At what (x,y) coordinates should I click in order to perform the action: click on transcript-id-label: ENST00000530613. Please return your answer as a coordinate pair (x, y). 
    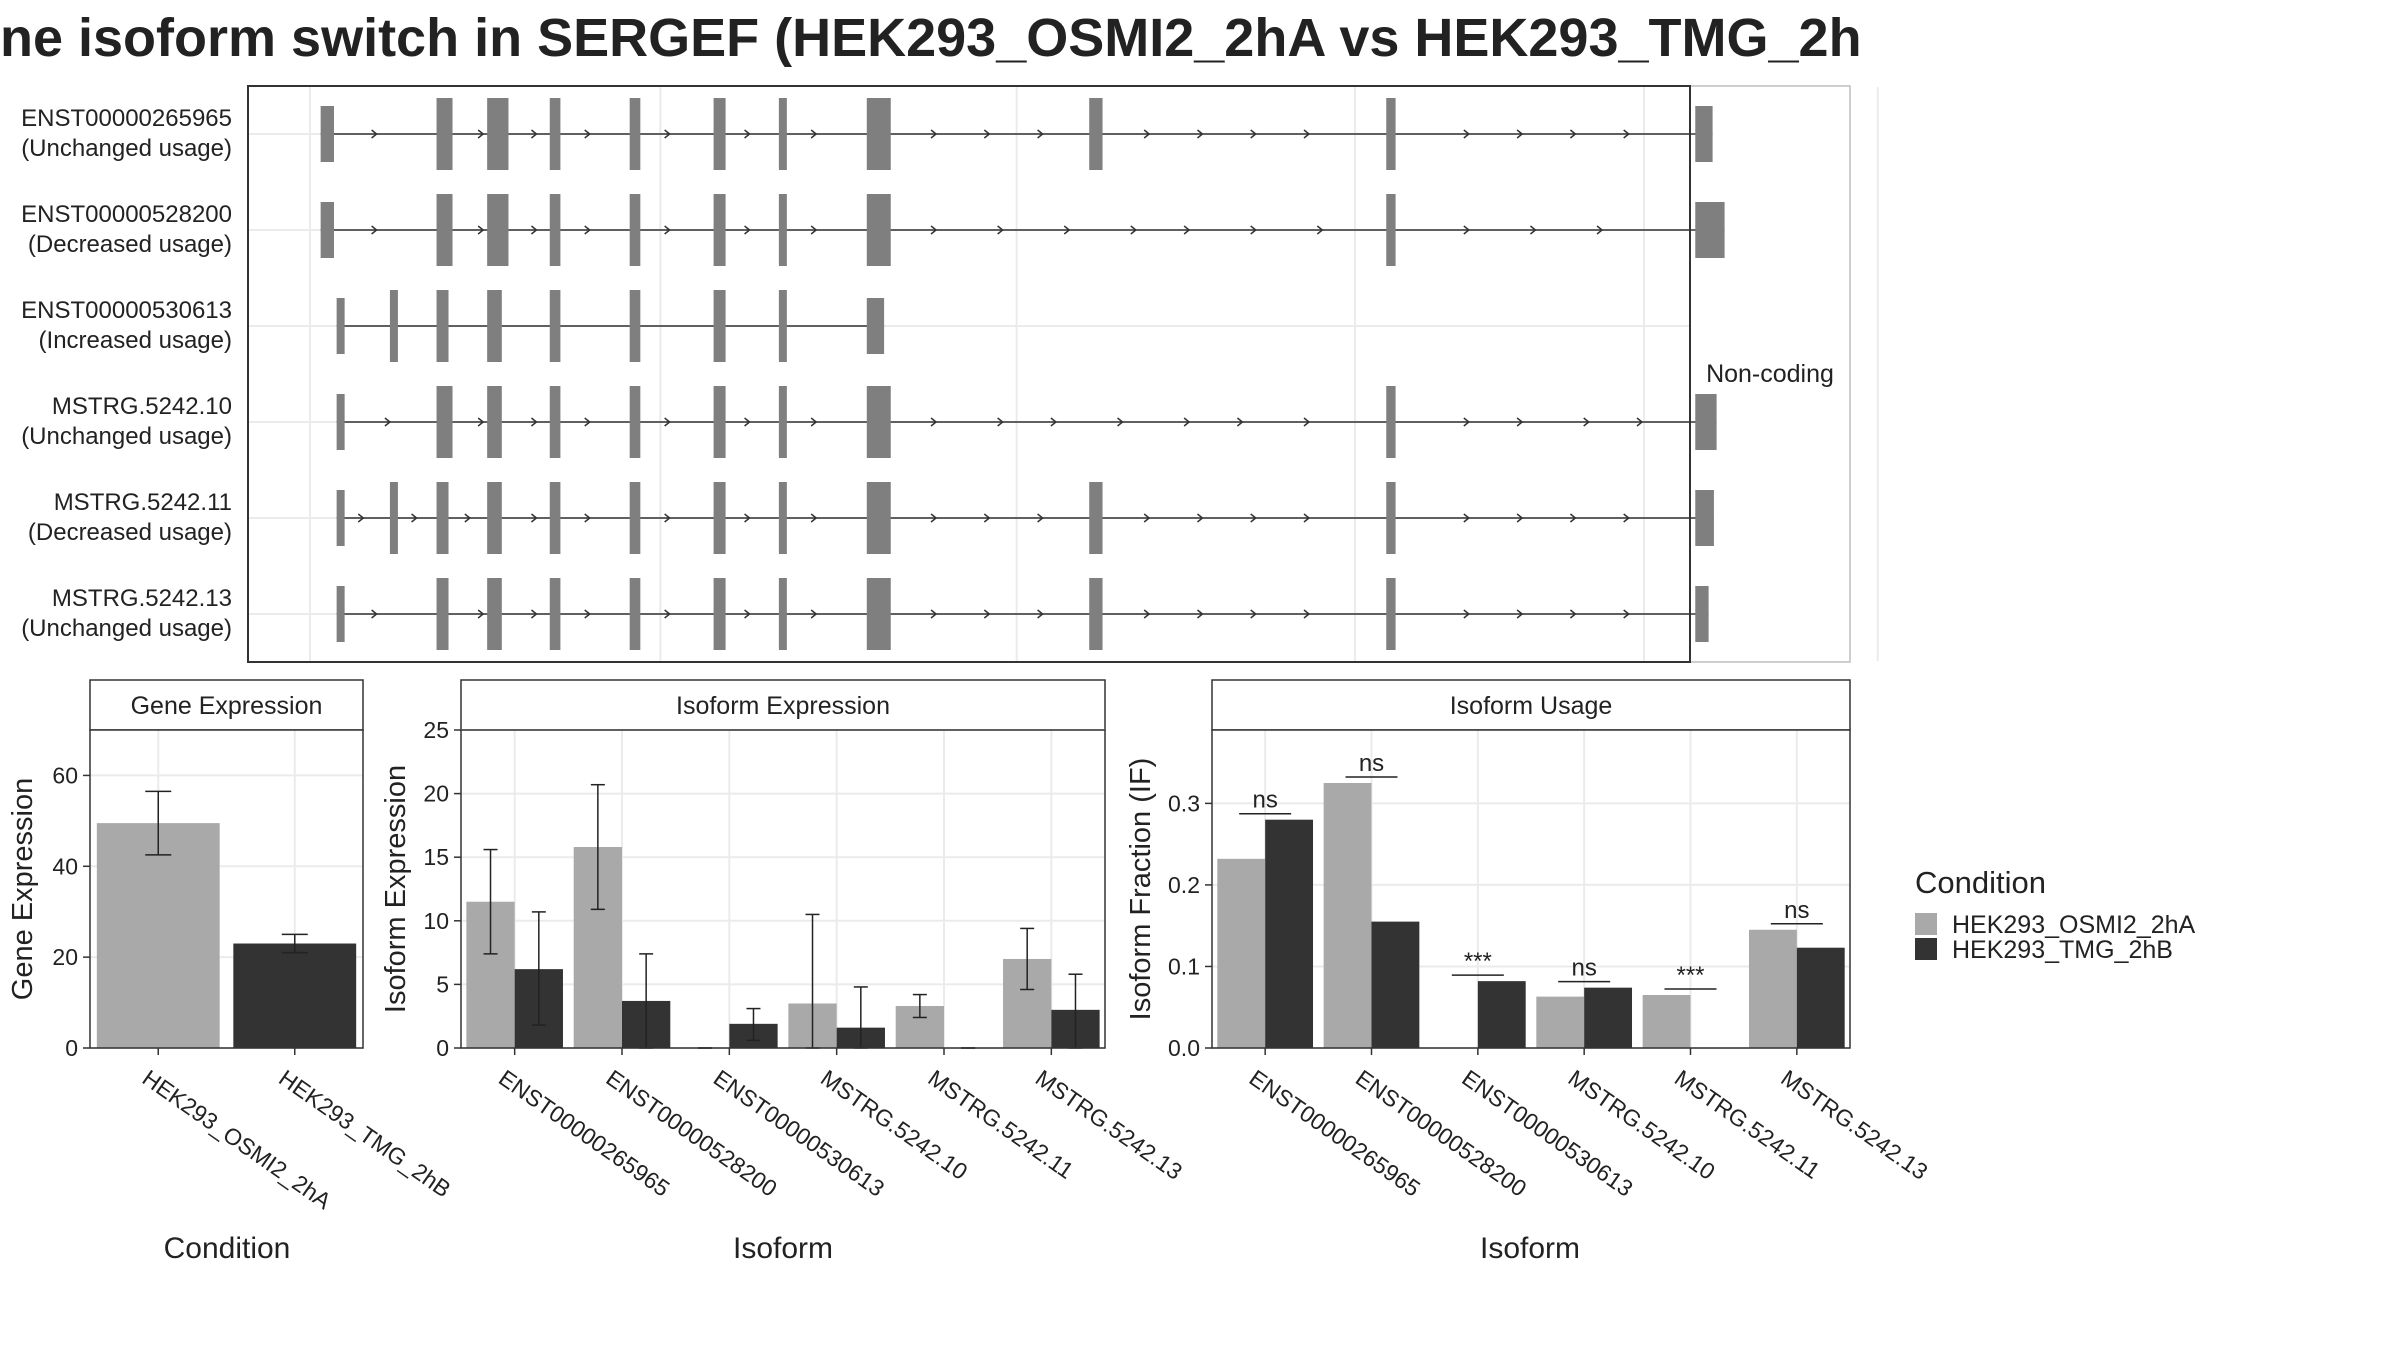
    Looking at the image, I should click on (126, 310).